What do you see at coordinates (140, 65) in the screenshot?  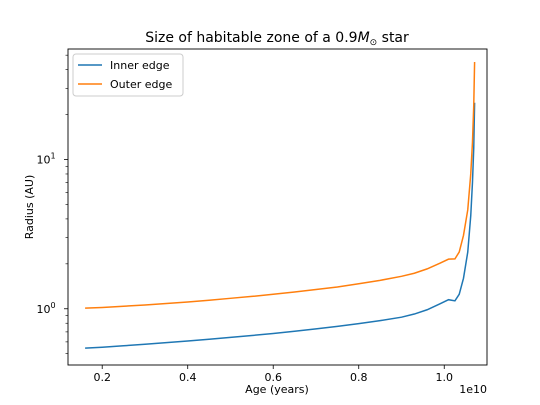 I see `legend-label-inner-edge: Inner edge` at bounding box center [140, 65].